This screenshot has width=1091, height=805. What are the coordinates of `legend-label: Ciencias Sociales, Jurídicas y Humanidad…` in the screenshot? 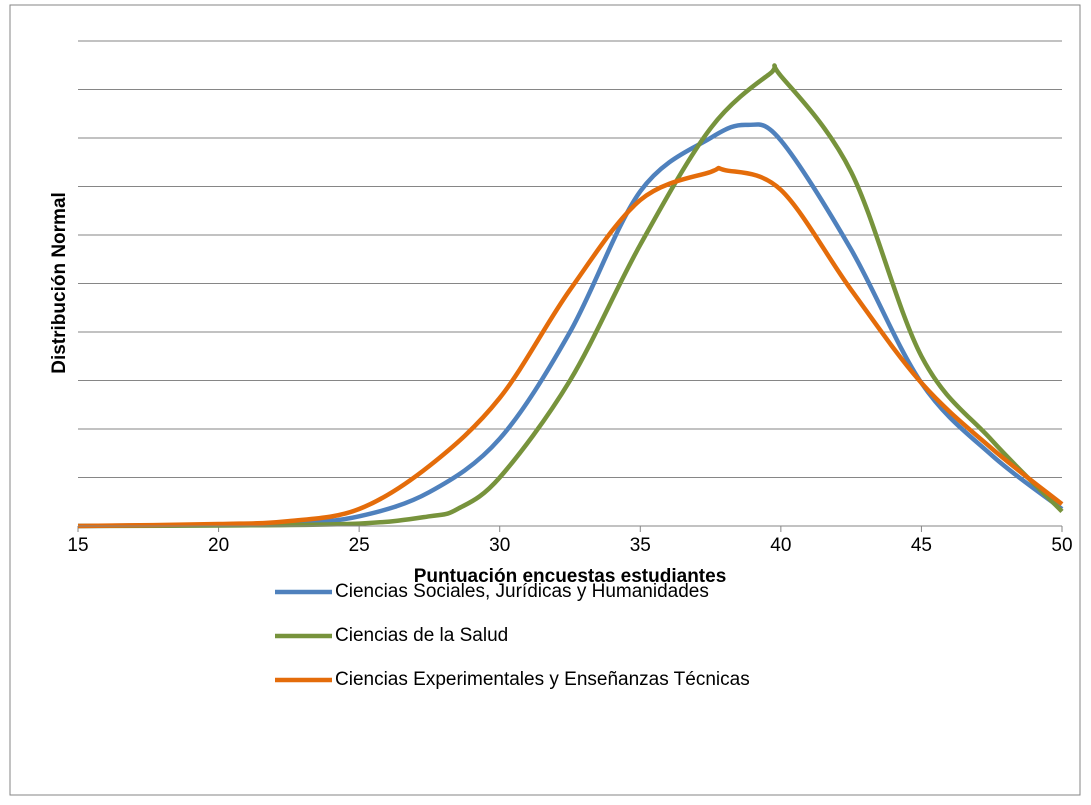 It's located at (522, 591).